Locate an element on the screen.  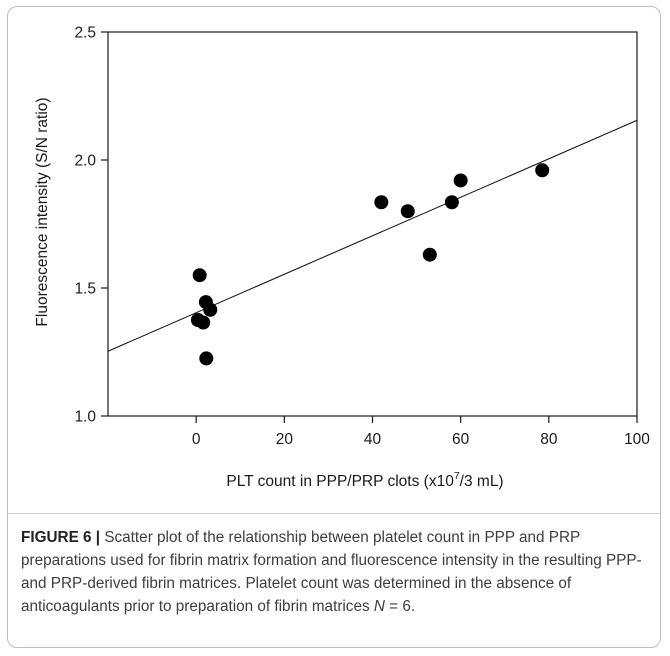
x-tick-label: 80 is located at coordinates (549, 439).